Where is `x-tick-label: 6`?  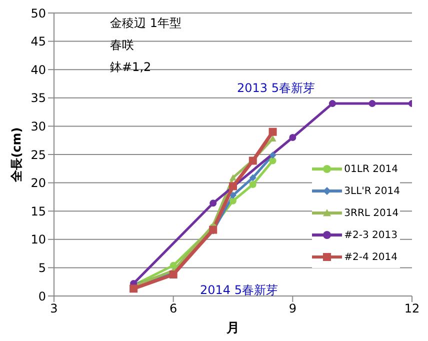 x-tick-label: 6 is located at coordinates (174, 309).